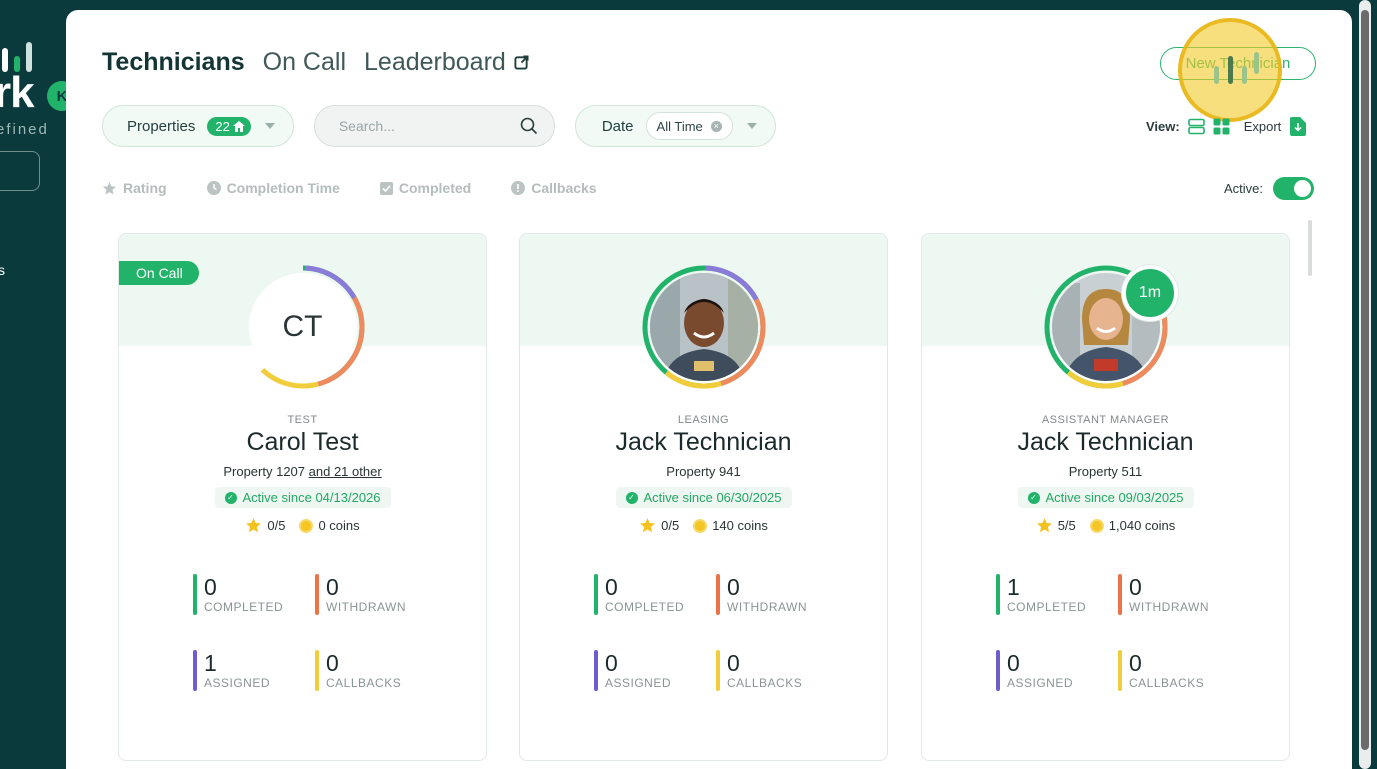 The height and width of the screenshot is (769, 1377). Describe the element at coordinates (159, 273) in the screenshot. I see `on-call-badge: On Call` at that location.